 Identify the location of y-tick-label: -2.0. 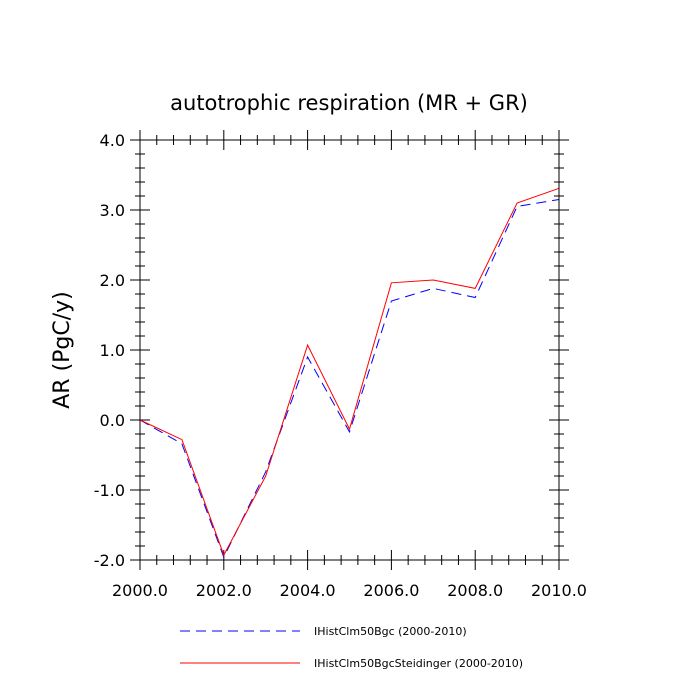
(109, 560).